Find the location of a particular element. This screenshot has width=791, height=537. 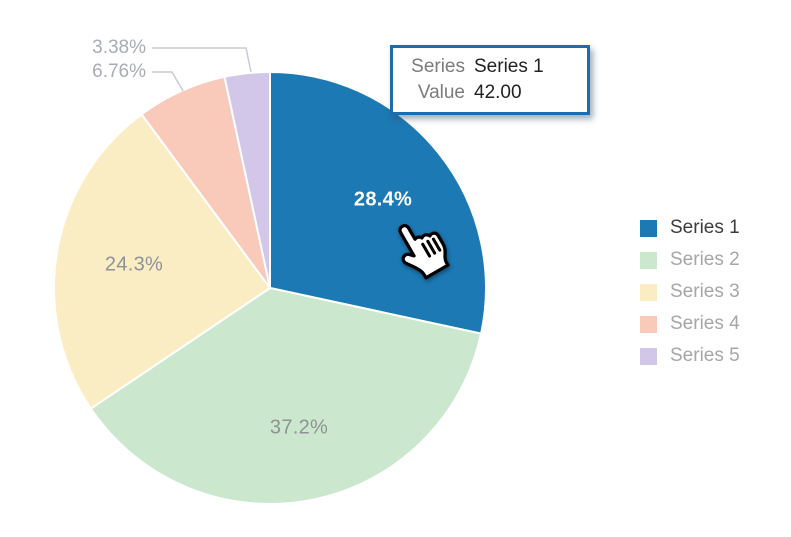

legend-item-series-4: Series 4 is located at coordinates (690, 324).